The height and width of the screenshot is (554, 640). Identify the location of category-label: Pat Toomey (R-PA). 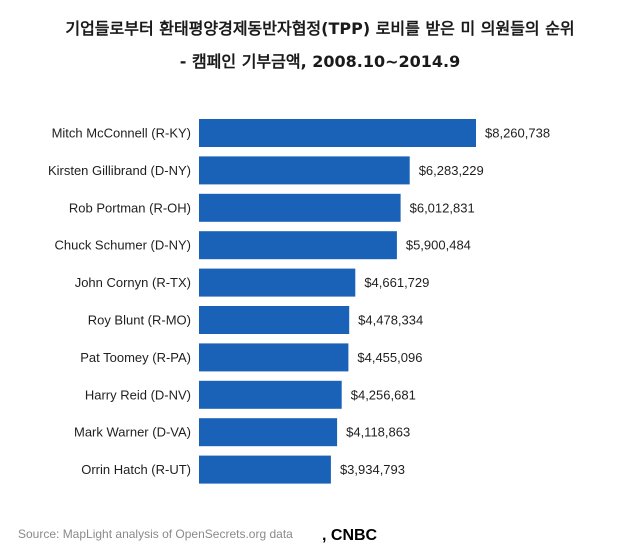
(135, 357).